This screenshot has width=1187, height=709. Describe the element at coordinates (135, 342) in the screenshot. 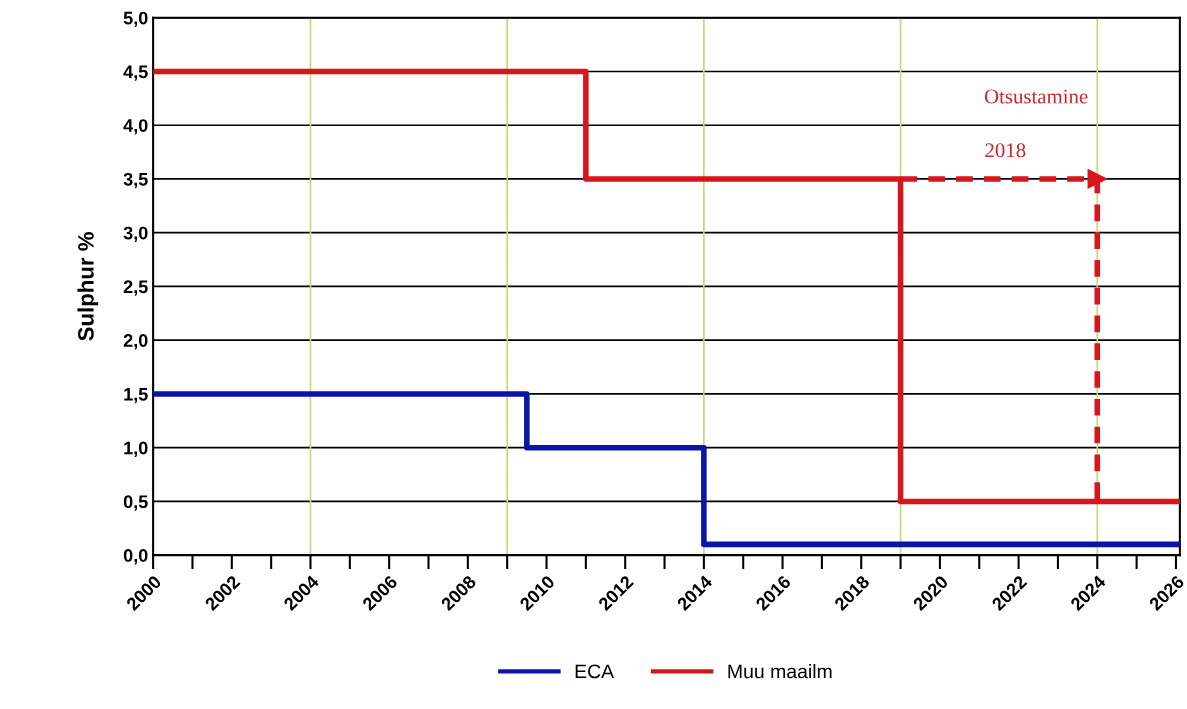

I see `y-tick-label: 2,0` at that location.